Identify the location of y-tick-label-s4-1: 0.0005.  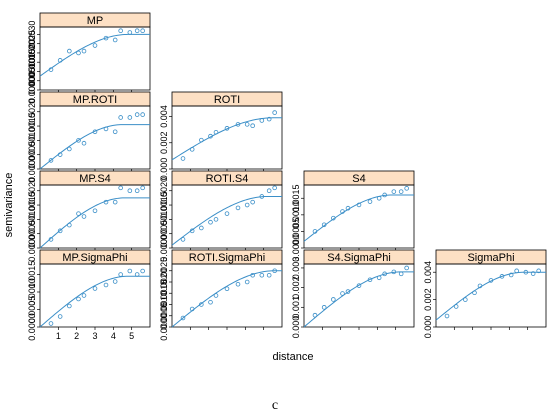
(296, 232).